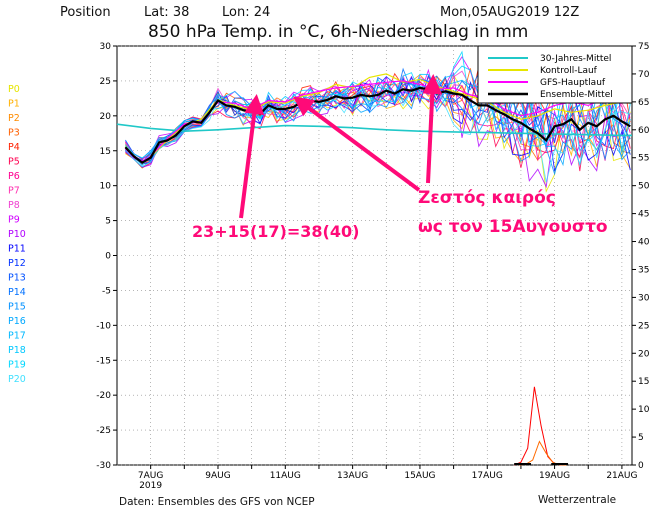 The height and width of the screenshot is (514, 660). I want to click on ensemble-label: P19, so click(17, 365).